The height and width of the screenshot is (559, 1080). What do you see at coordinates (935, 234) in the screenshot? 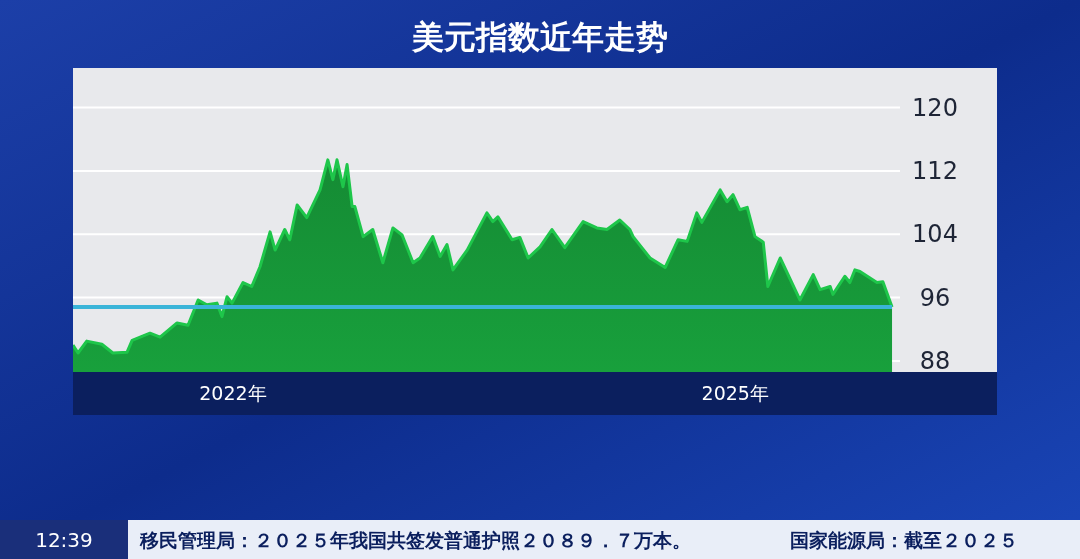
I see `y-tick-label: 104` at bounding box center [935, 234].